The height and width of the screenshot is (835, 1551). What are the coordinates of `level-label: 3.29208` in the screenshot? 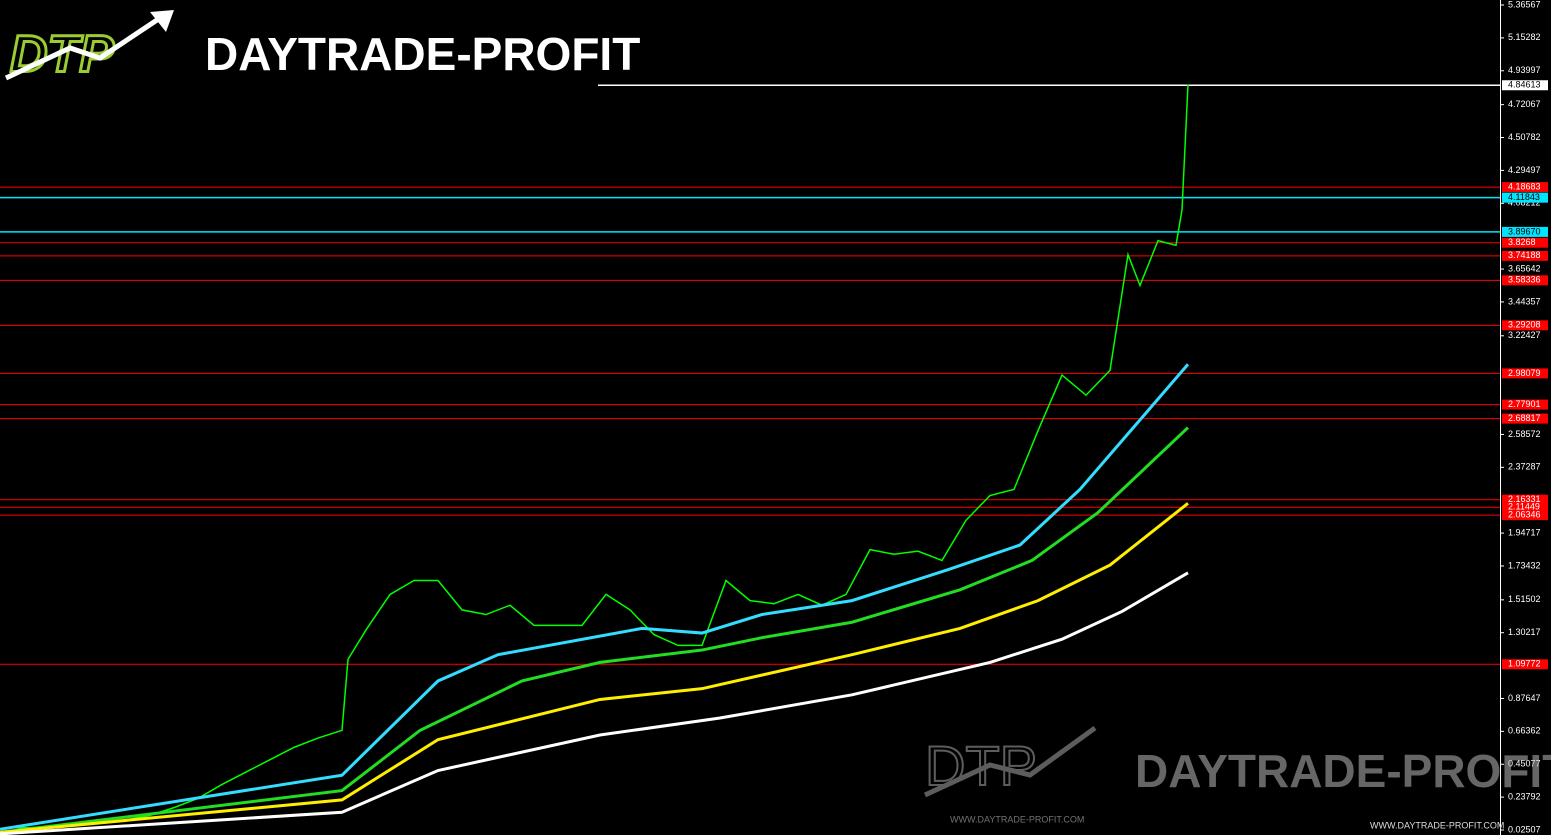 It's located at (1524, 325).